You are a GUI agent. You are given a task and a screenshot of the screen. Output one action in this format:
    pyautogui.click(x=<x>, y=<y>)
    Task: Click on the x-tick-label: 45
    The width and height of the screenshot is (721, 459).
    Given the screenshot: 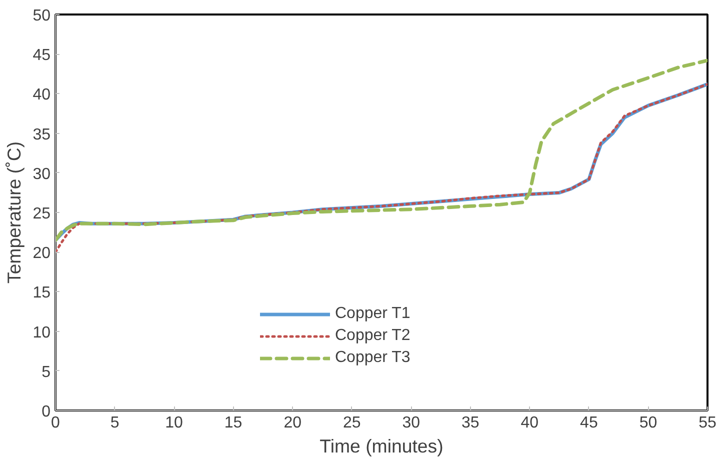 What is the action you would take?
    pyautogui.click(x=589, y=423)
    